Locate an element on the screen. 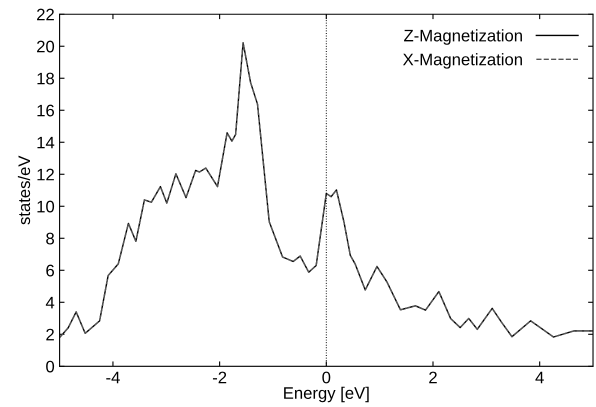 Image resolution: width=596 pixels, height=407 pixels. y-tick-label: 20 is located at coordinates (45, 46).